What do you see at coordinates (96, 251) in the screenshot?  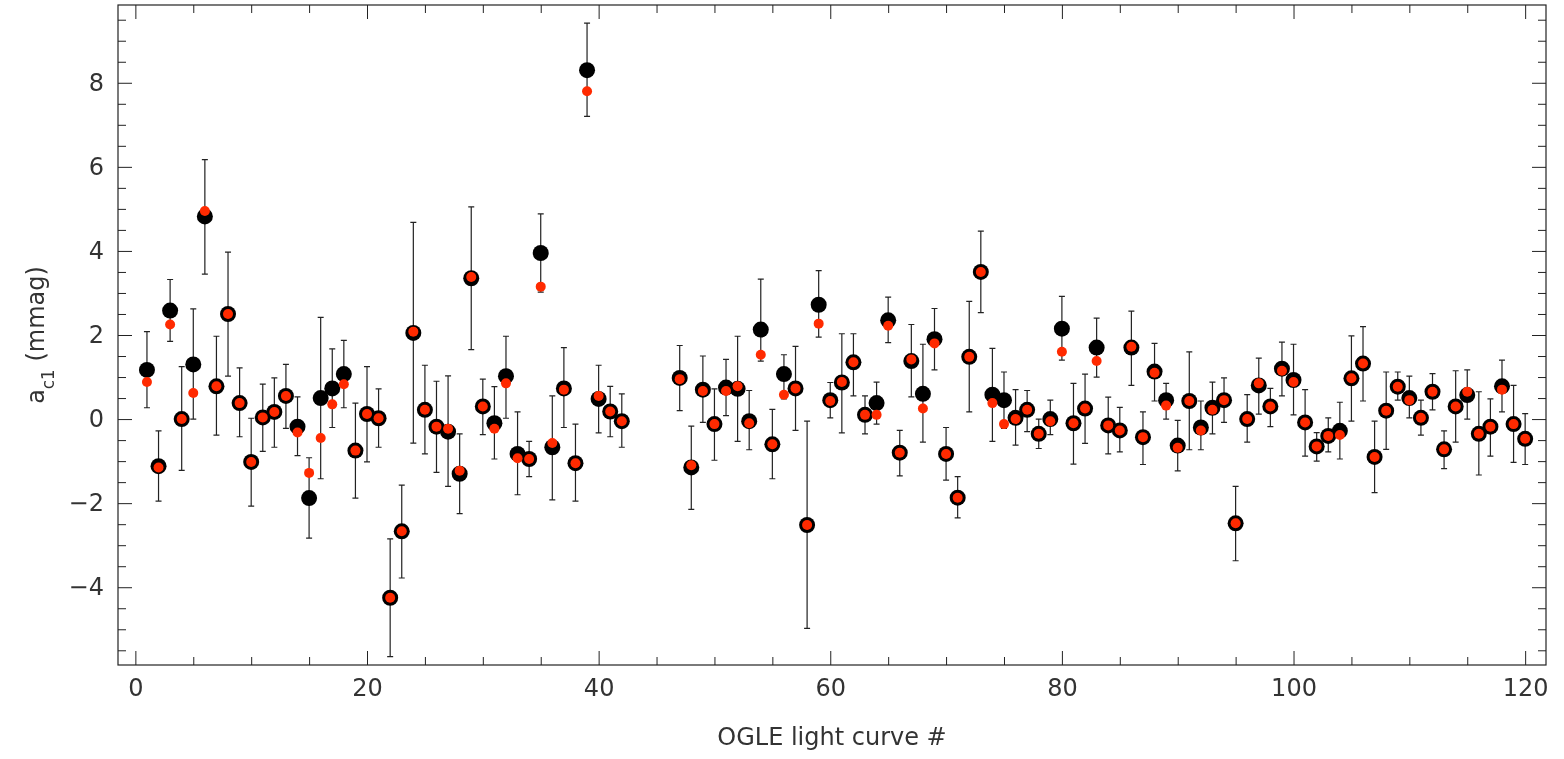 I see `y-tick-label: 4` at bounding box center [96, 251].